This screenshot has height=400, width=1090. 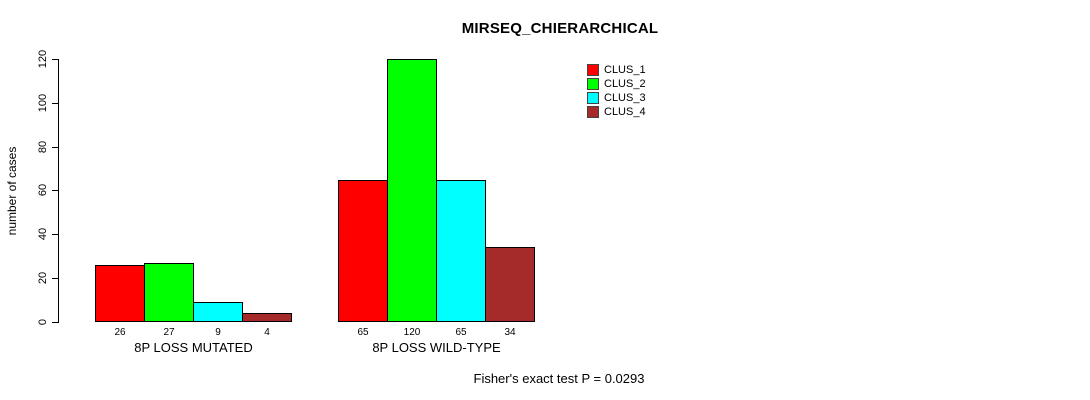 I want to click on y-tick-label: 60, so click(x=43, y=190).